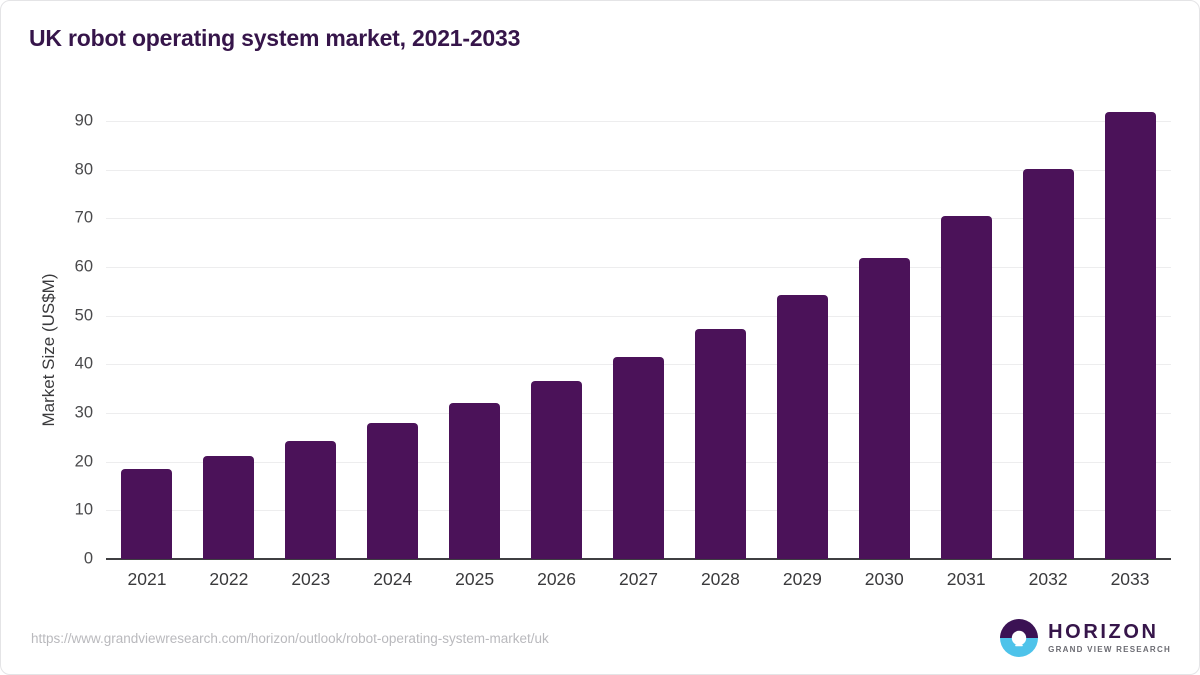 The image size is (1200, 675). What do you see at coordinates (83, 169) in the screenshot?
I see `y-tick-label: 80` at bounding box center [83, 169].